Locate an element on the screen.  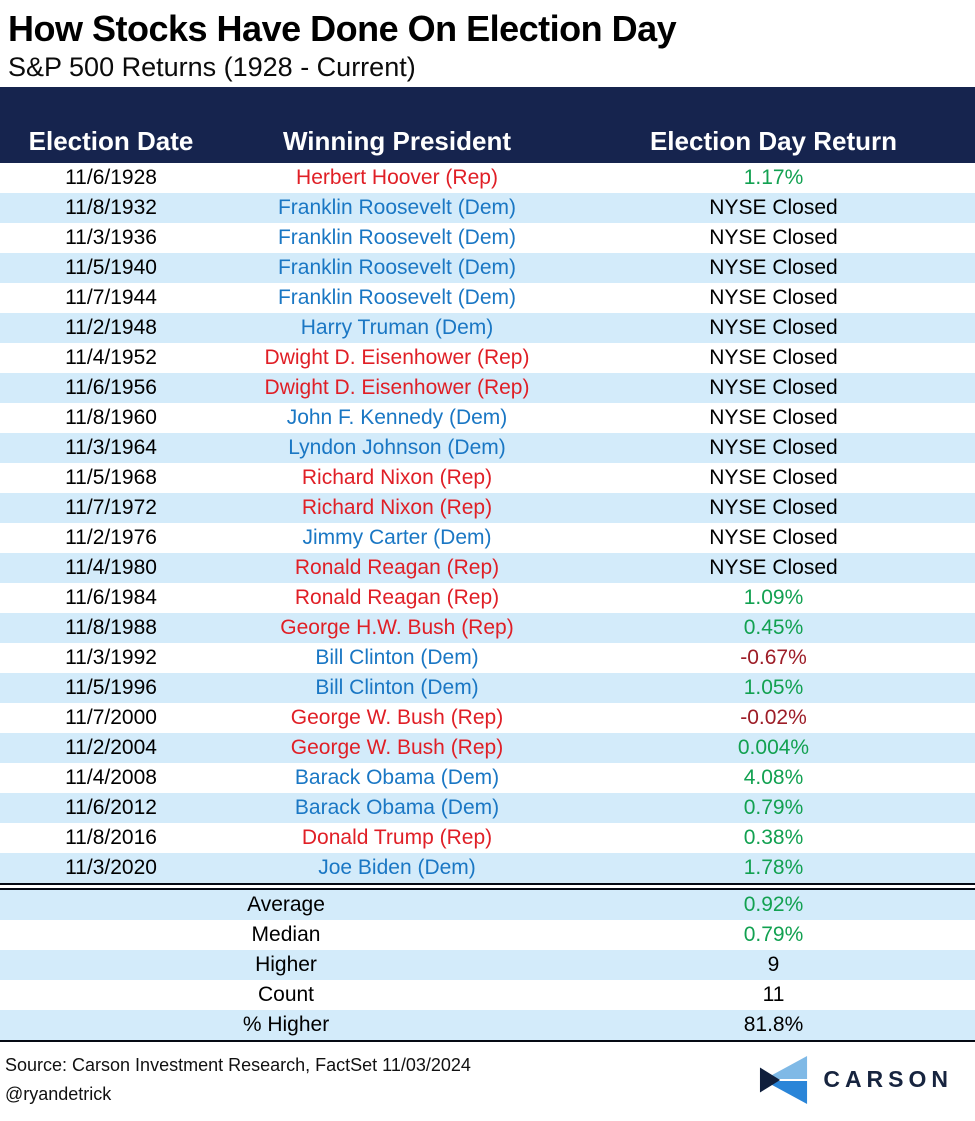
summary-row: Average 0.92% is located at coordinates (487, 905).